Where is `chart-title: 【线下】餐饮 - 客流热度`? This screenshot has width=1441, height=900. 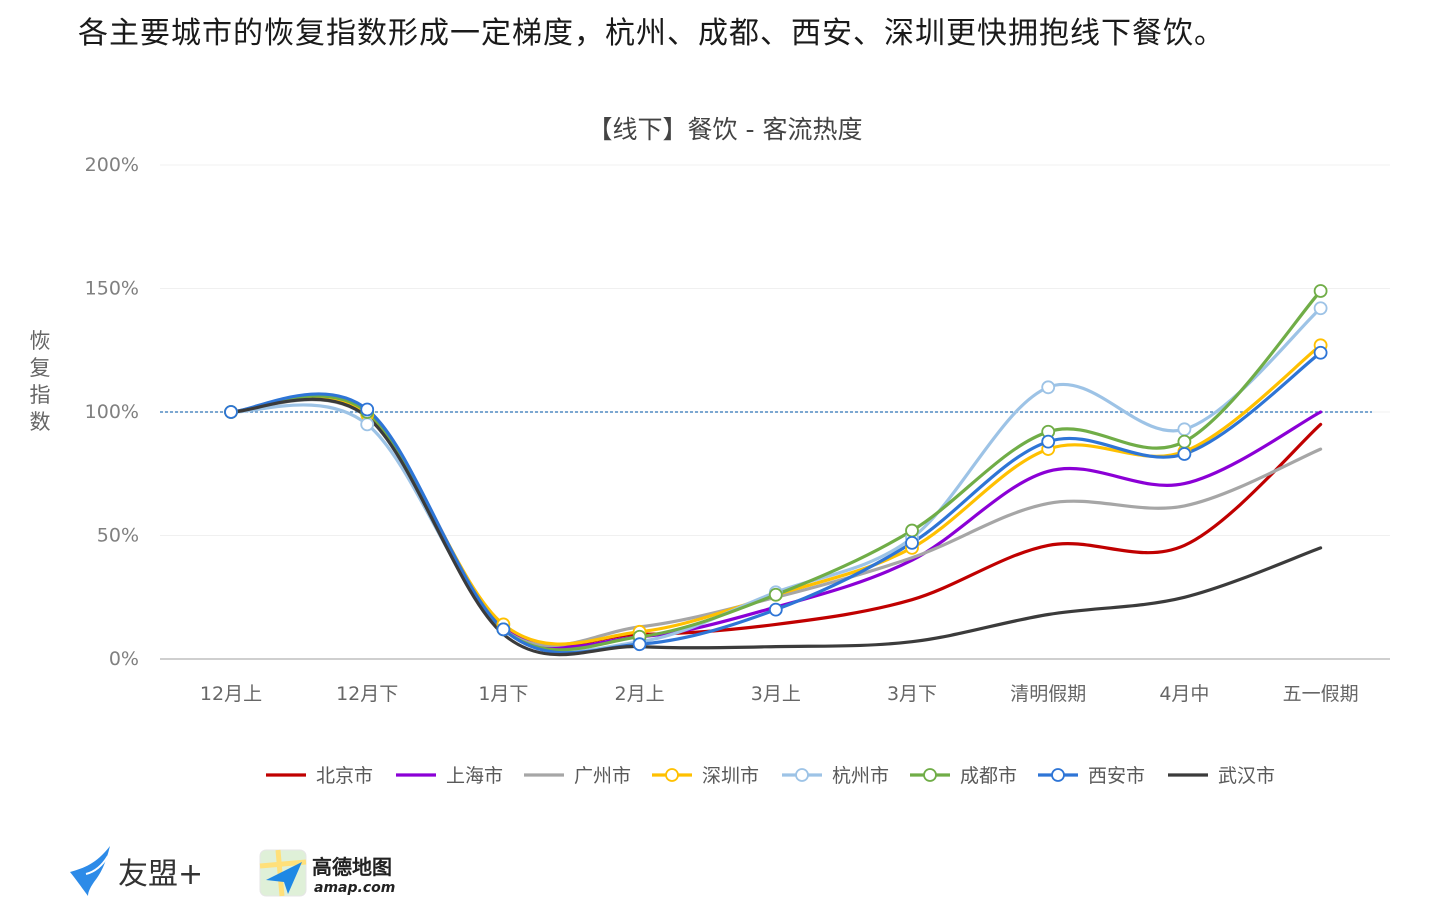 chart-title: 【线下】餐饮 - 客流热度 is located at coordinates (725, 129).